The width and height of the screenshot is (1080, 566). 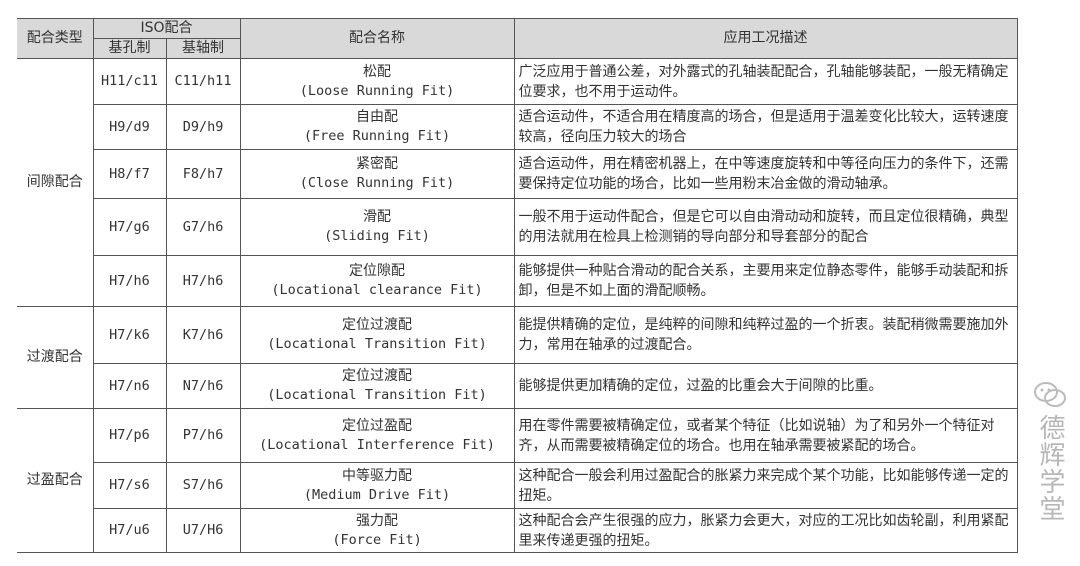 I want to click on fit-name-cn: 定位过盈配, so click(x=377, y=425).